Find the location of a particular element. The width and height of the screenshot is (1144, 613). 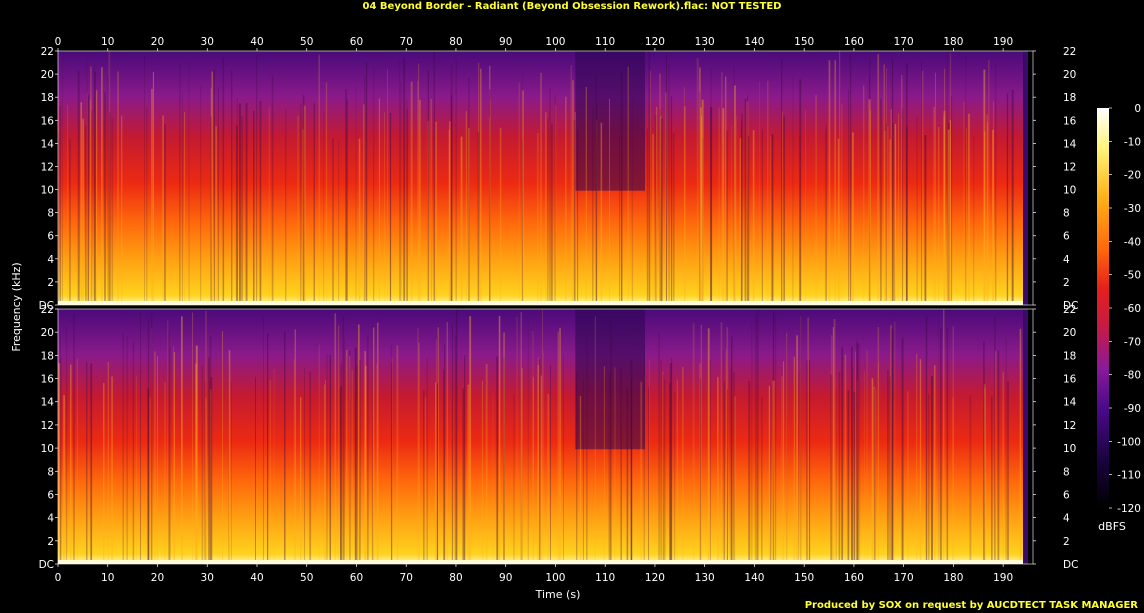

x-tick-label-top: 20 is located at coordinates (157, 42).